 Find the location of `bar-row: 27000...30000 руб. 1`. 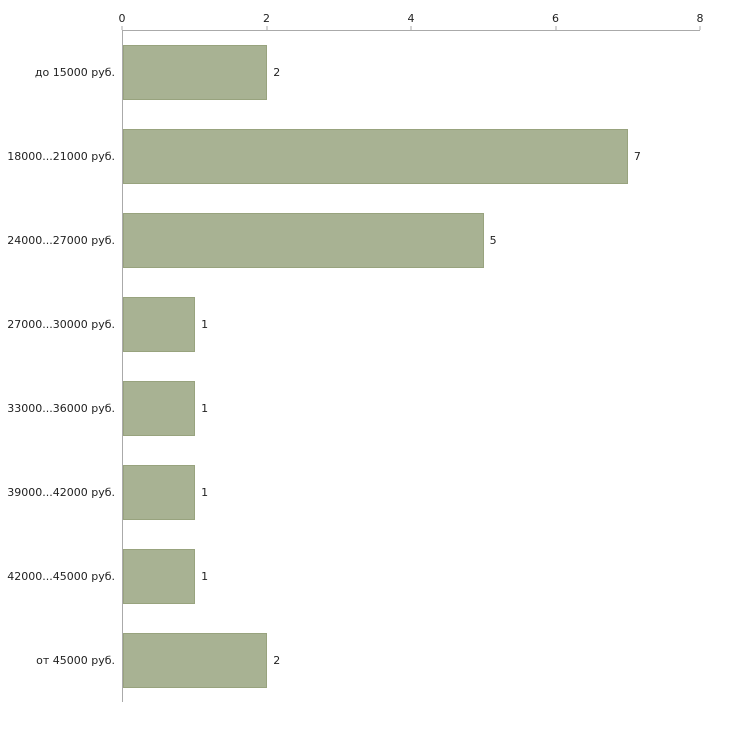

bar-row: 27000...30000 руб. 1 is located at coordinates (353, 325).